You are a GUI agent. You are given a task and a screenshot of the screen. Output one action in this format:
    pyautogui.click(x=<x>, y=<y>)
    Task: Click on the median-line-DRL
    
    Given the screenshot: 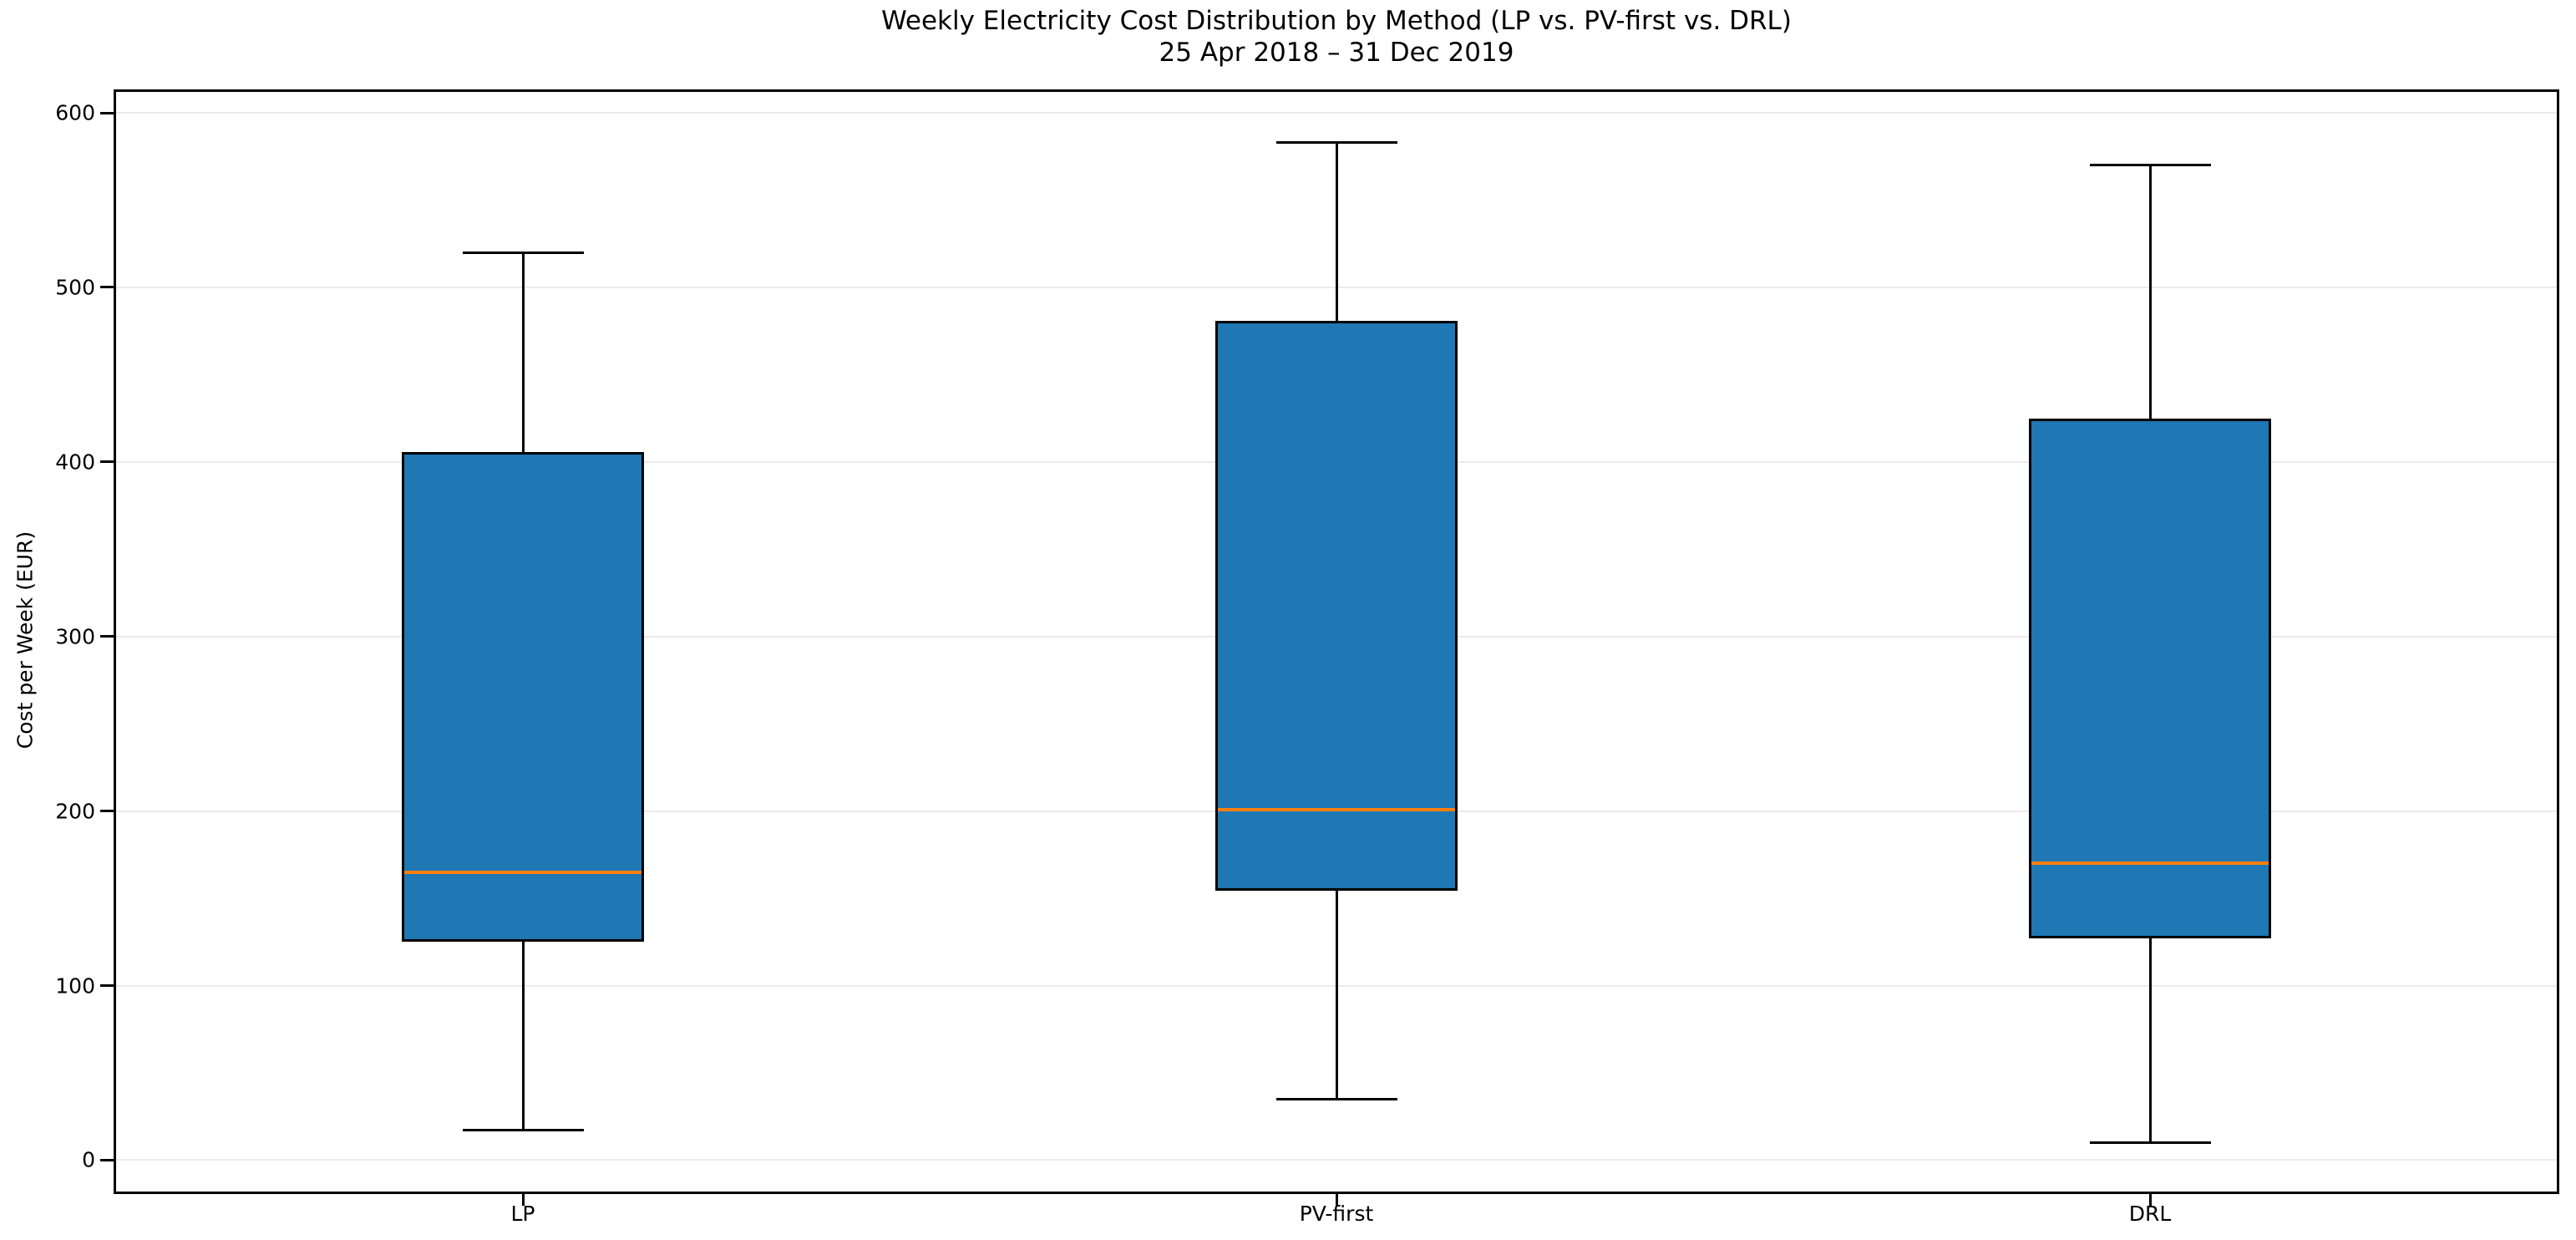 What is the action you would take?
    pyautogui.click(x=2150, y=864)
    